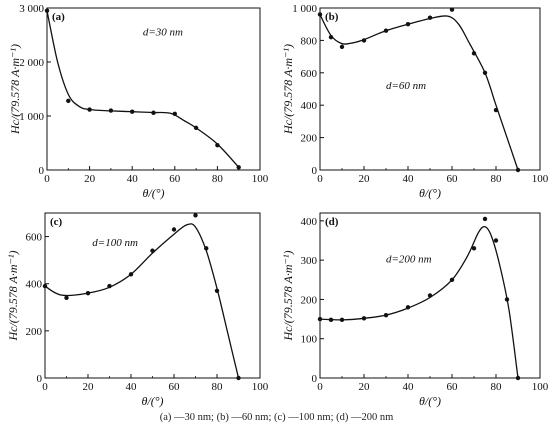  What do you see at coordinates (309, 261) in the screenshot?
I see `y-tick-label: 300` at bounding box center [309, 261].